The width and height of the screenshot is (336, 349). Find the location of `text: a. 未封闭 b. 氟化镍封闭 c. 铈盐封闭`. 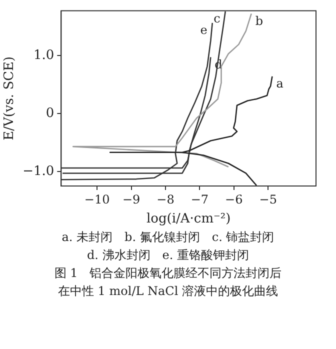

text: a. 未封闭 b. 氟化镍封闭 c. 铈盐封闭 is located at coordinates (168, 237).